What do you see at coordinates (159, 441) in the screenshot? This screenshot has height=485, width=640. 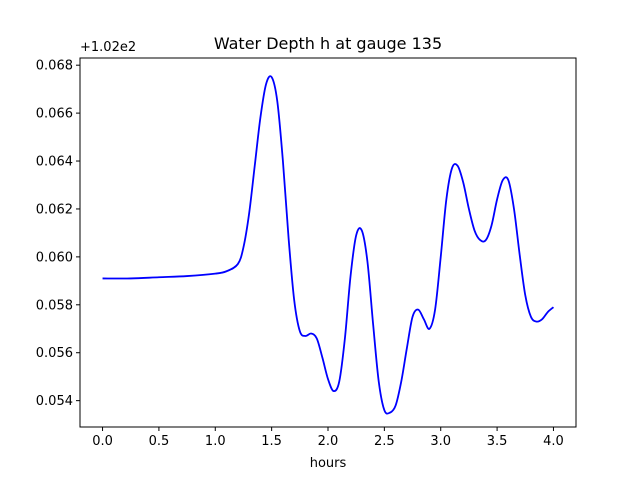 I see `x-tick-label: 0.5` at bounding box center [159, 441].